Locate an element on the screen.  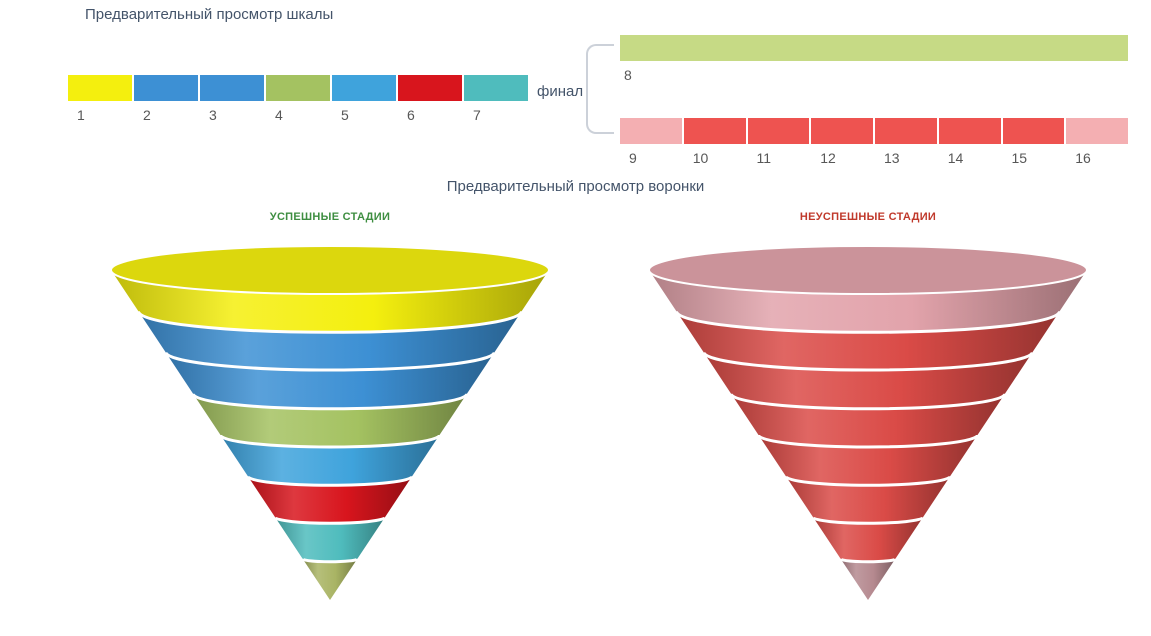
stage-10: 10 is located at coordinates (714, 142).